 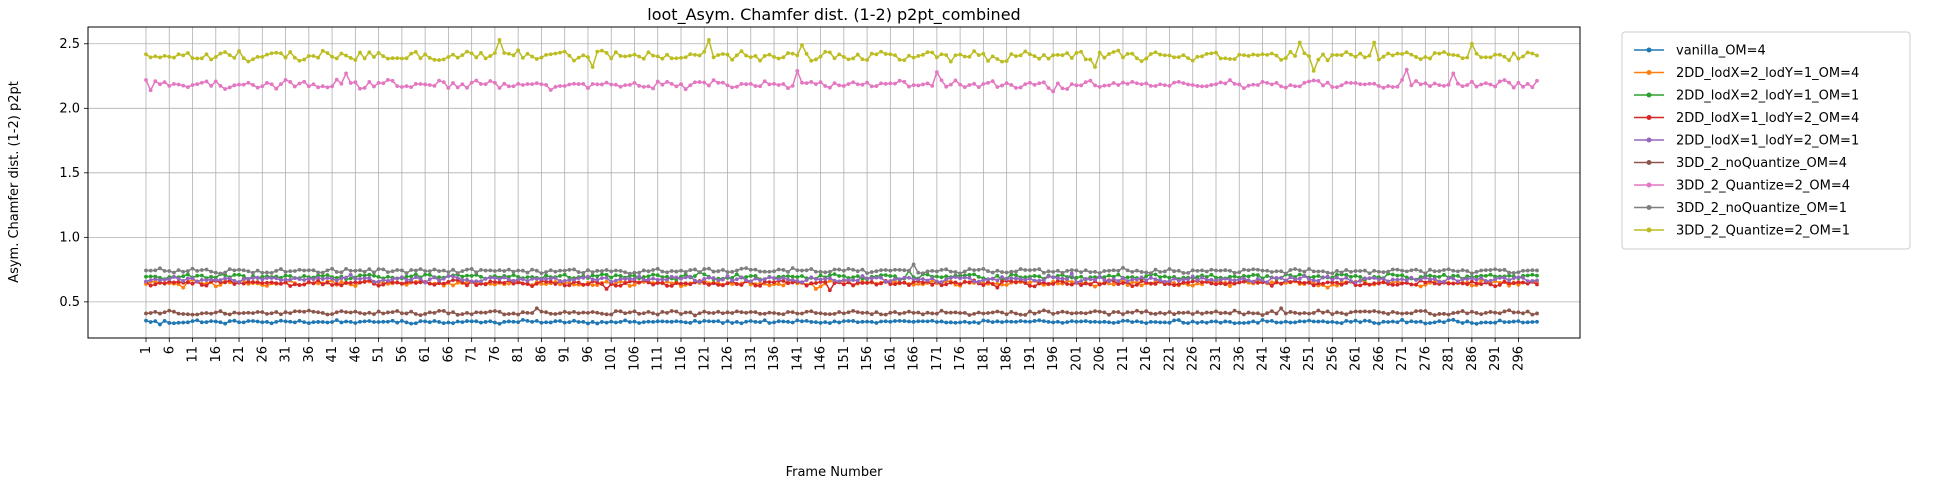 I want to click on x-tick-label: 36, so click(x=309, y=354).